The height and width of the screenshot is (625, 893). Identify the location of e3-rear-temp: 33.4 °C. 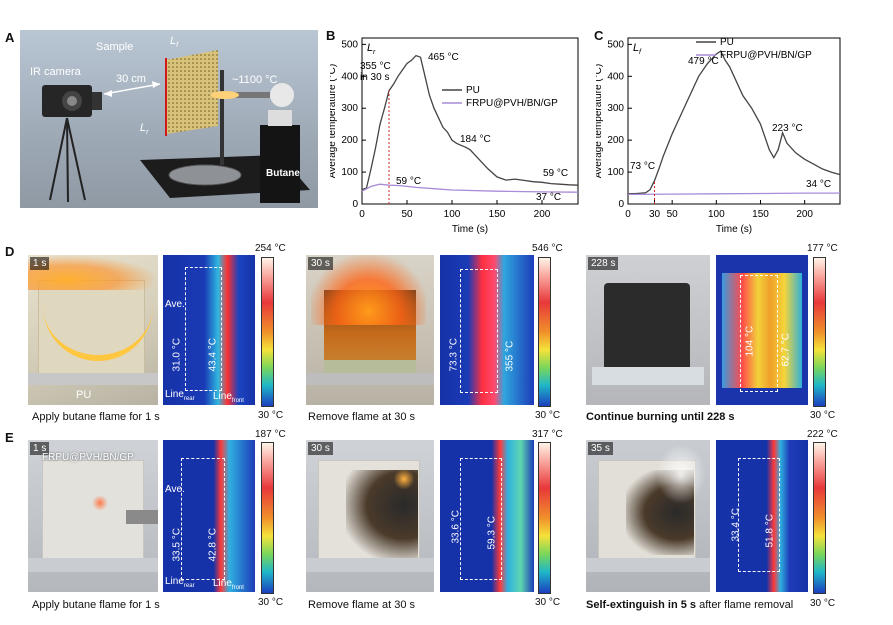
(736, 525).